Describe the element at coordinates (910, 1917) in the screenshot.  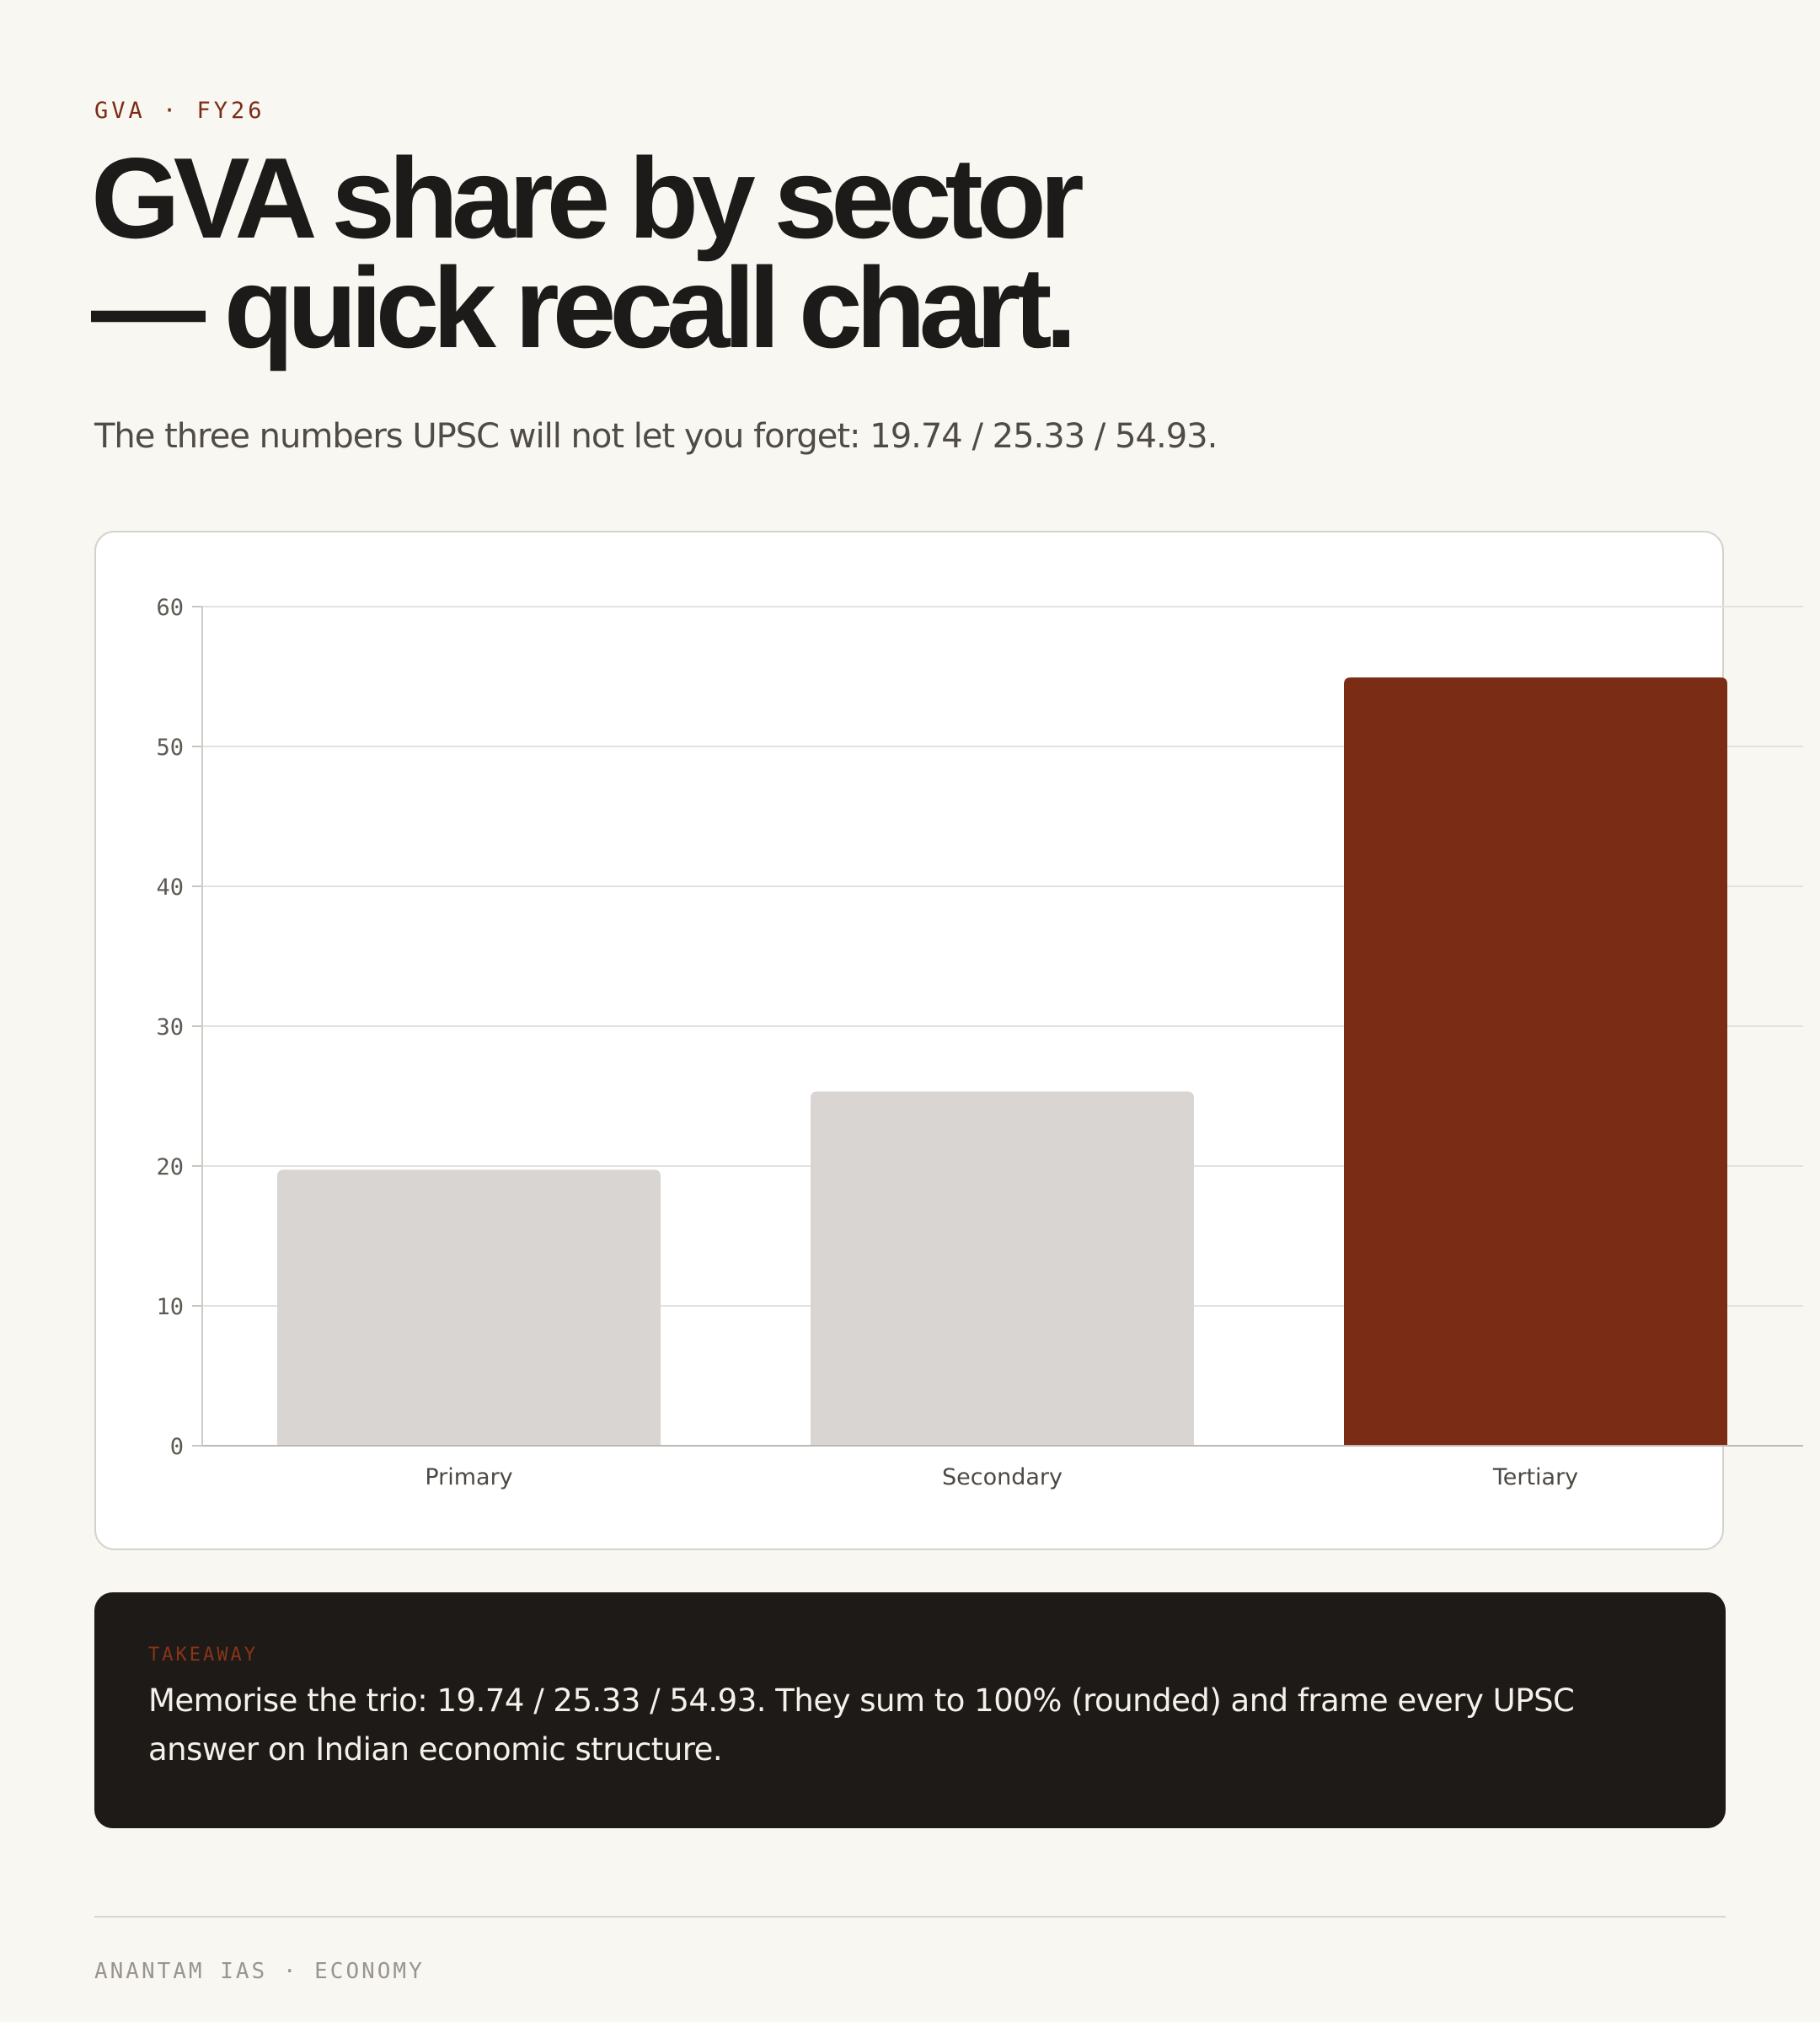
I see `footer-divider` at that location.